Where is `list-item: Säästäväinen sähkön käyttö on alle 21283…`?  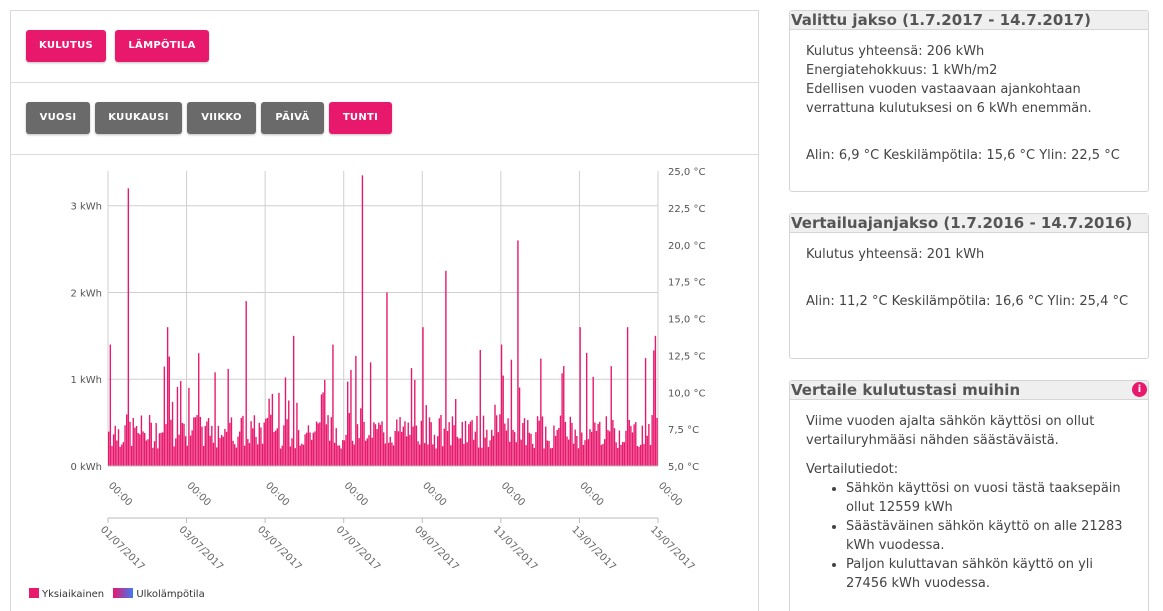
list-item: Säästäväinen sähkön käyttö on alle 21283… is located at coordinates (989, 536).